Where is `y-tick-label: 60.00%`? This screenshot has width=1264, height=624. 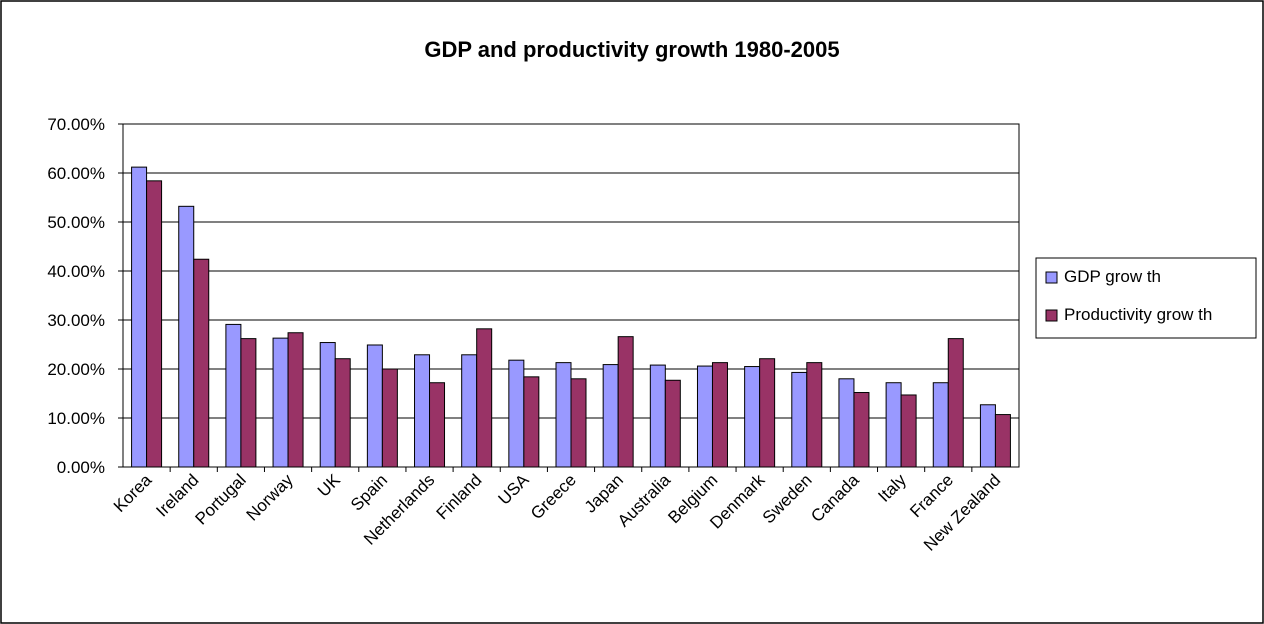
y-tick-label: 60.00% is located at coordinates (76, 173).